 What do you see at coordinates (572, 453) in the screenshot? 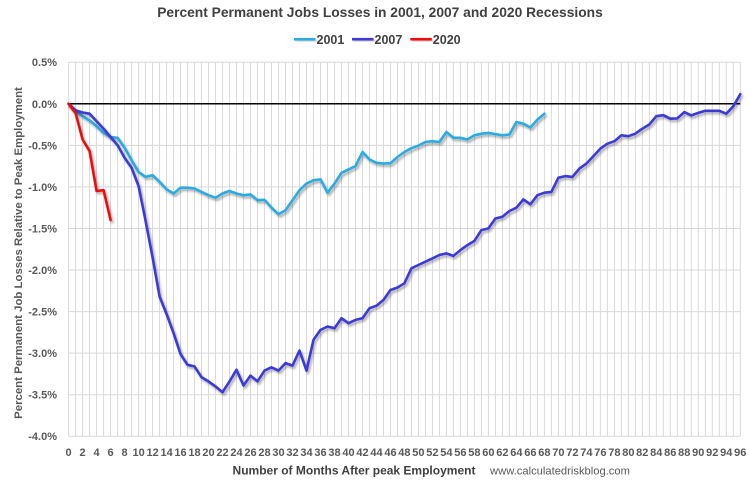
I see `svg-text: 72` at bounding box center [572, 453].